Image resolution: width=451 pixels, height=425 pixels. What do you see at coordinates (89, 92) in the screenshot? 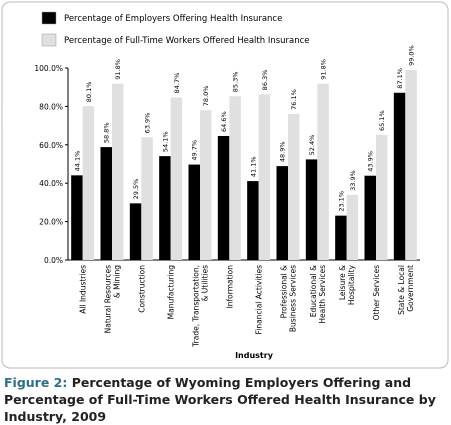
I see `value-label: 80.1%` at bounding box center [89, 92].